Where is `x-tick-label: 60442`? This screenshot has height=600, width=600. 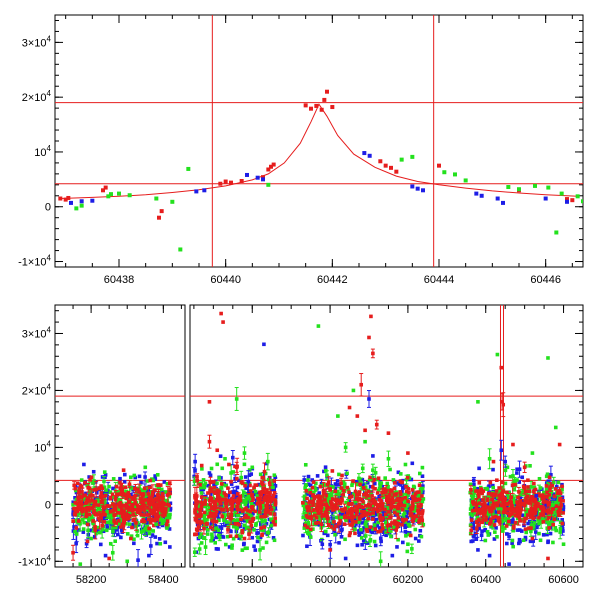
x-tick-label: 60442 is located at coordinates (332, 280).